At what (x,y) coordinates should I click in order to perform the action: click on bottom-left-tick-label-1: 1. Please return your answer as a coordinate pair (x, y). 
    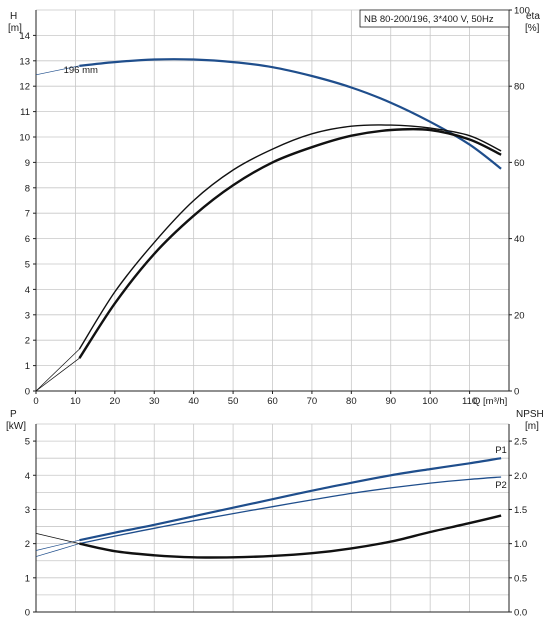
    Looking at the image, I should click on (27, 578).